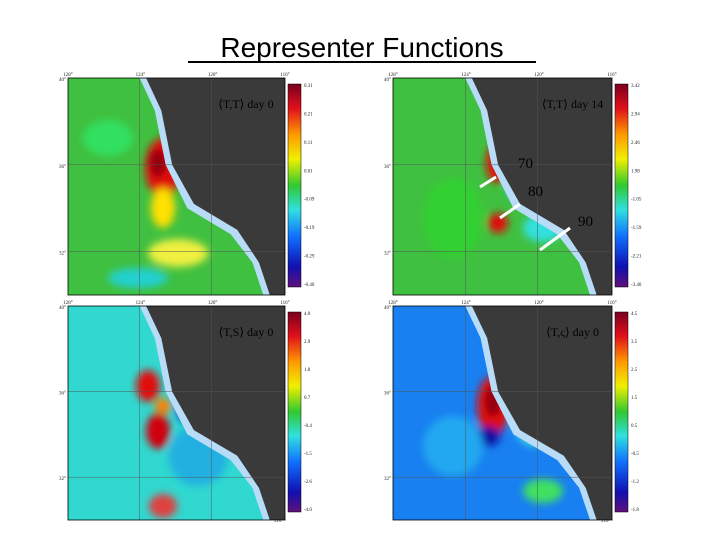 Image resolution: width=720 pixels, height=540 pixels. I want to click on colorbar-label: 2.46, so click(635, 143).